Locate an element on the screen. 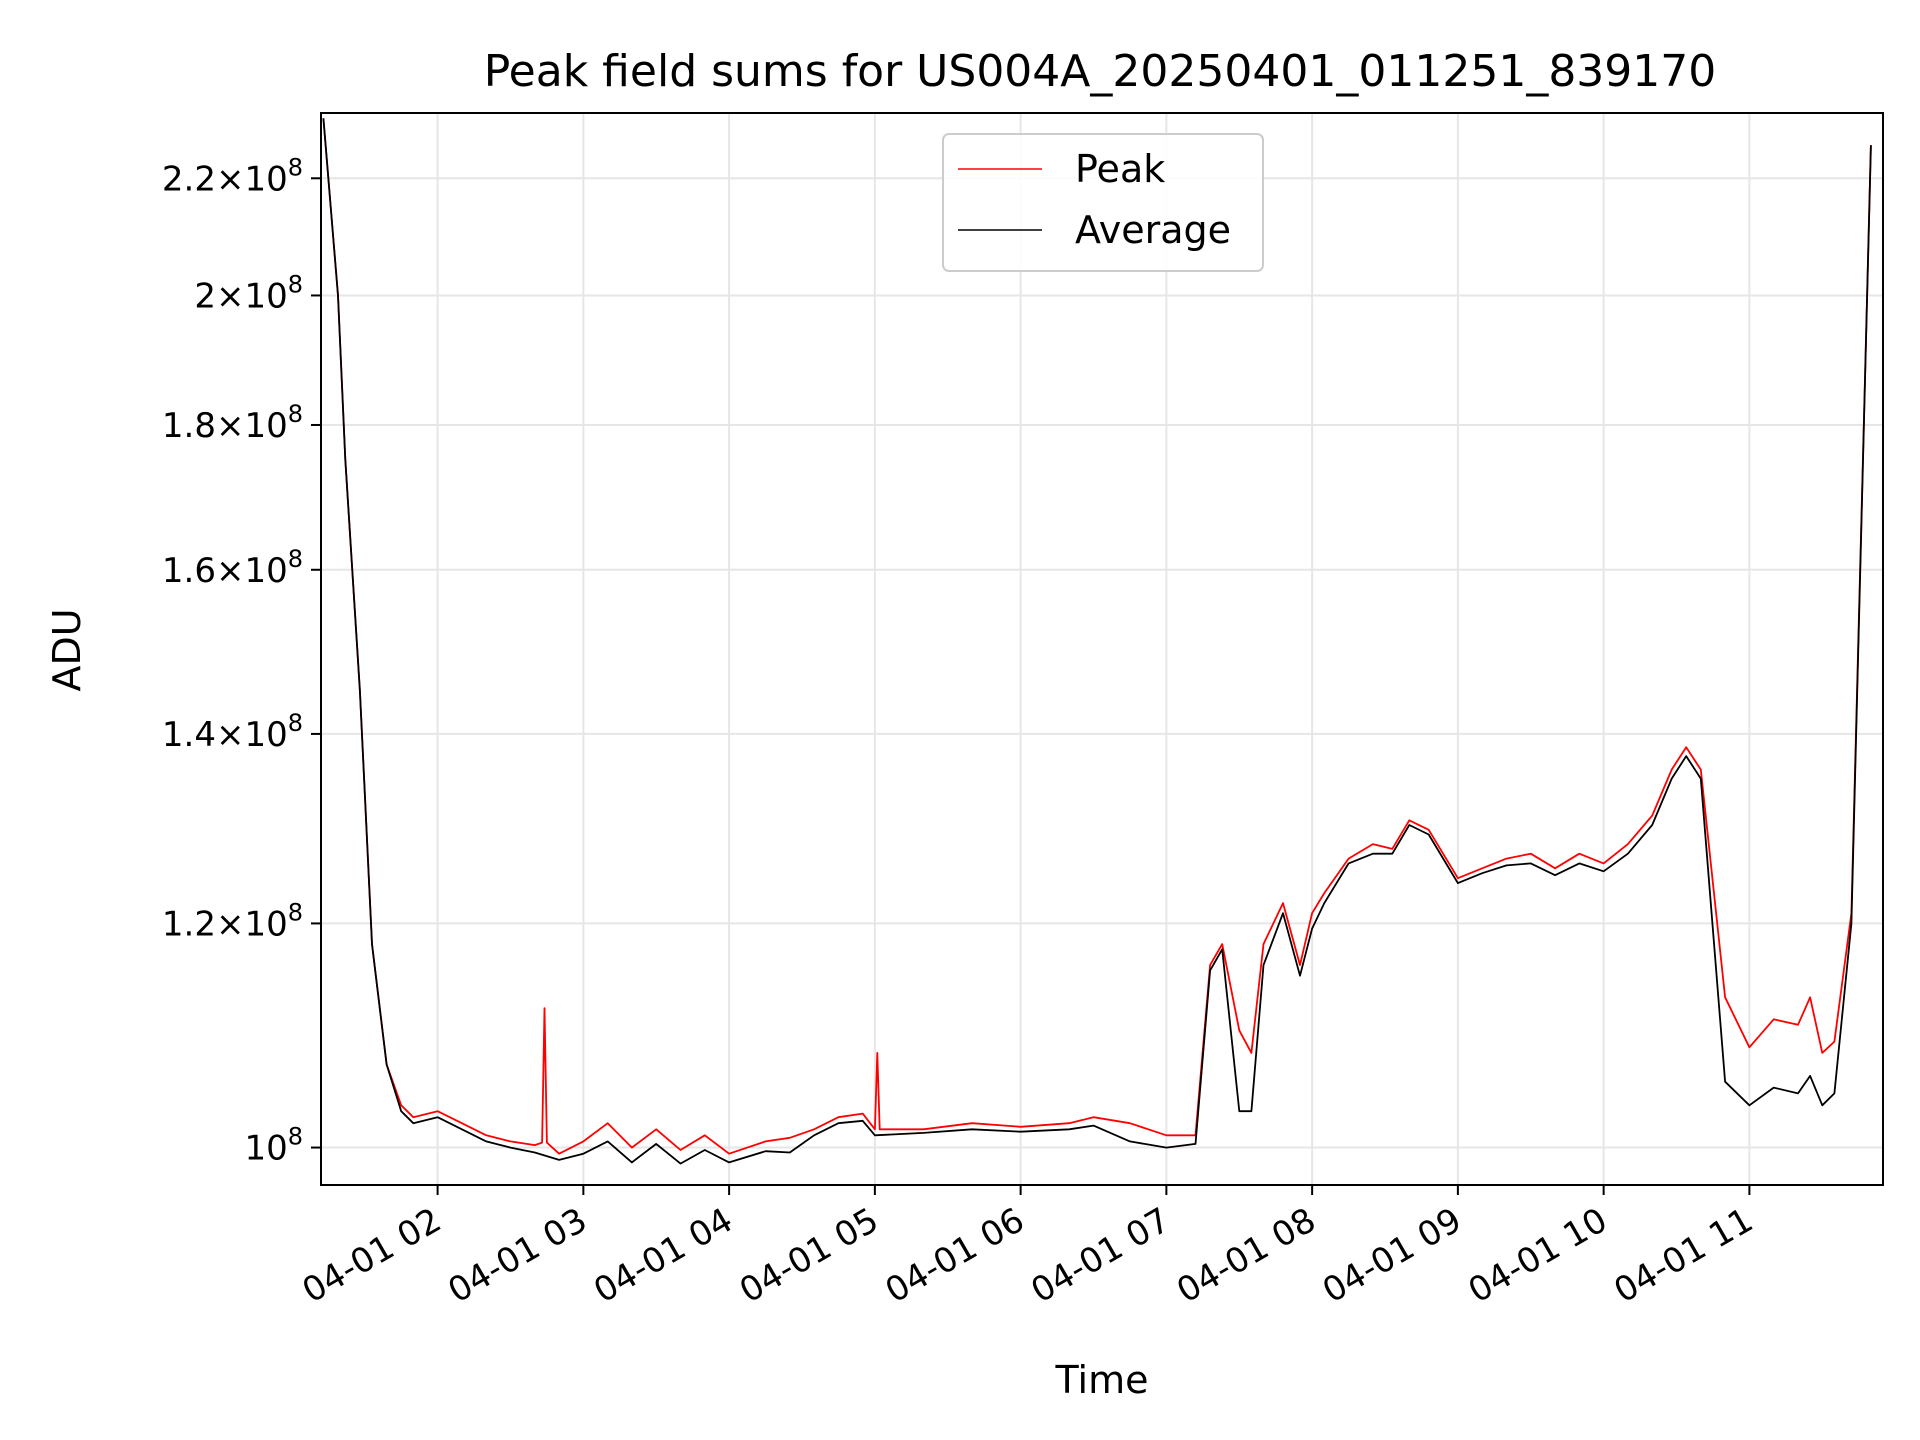 This screenshot has height=1440, width=1920. legend-label-peak: Peak is located at coordinates (1120, 169).